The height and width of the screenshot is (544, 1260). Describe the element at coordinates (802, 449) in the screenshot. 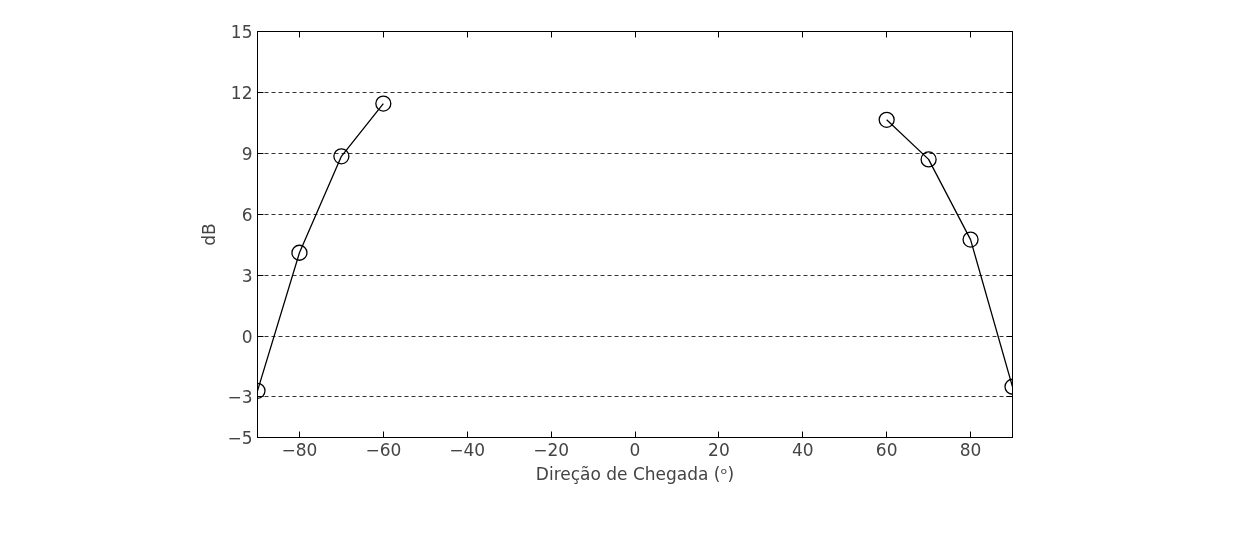

I see `x-tick-label: 40` at that location.